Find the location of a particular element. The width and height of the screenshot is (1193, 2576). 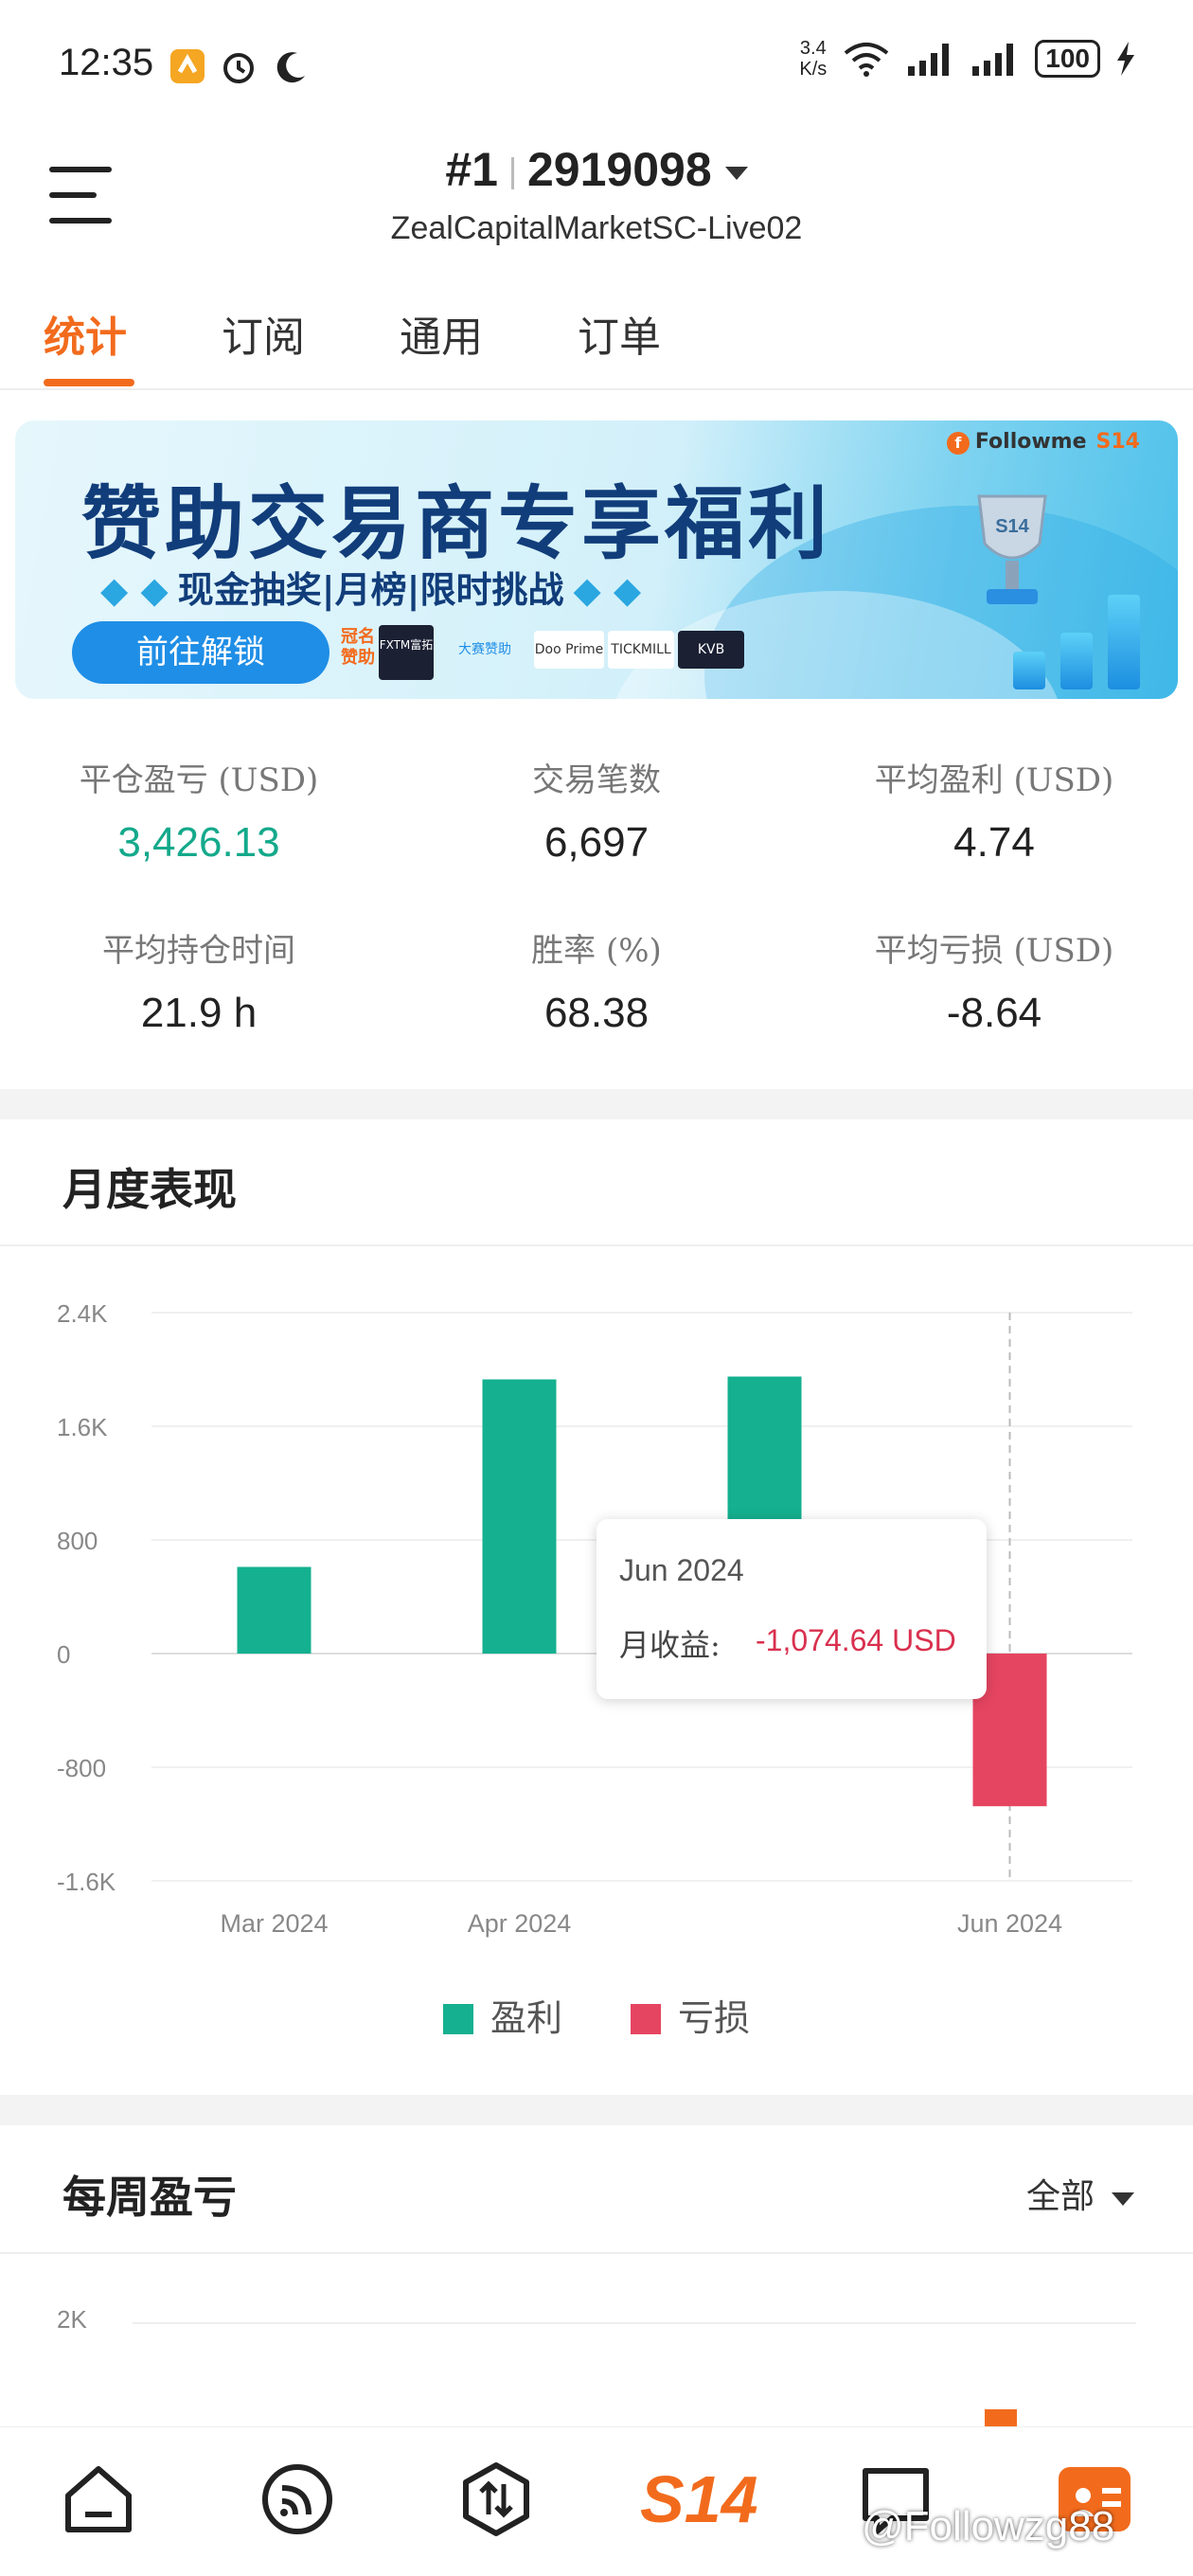

battery-indicator: 100 is located at coordinates (1067, 59).